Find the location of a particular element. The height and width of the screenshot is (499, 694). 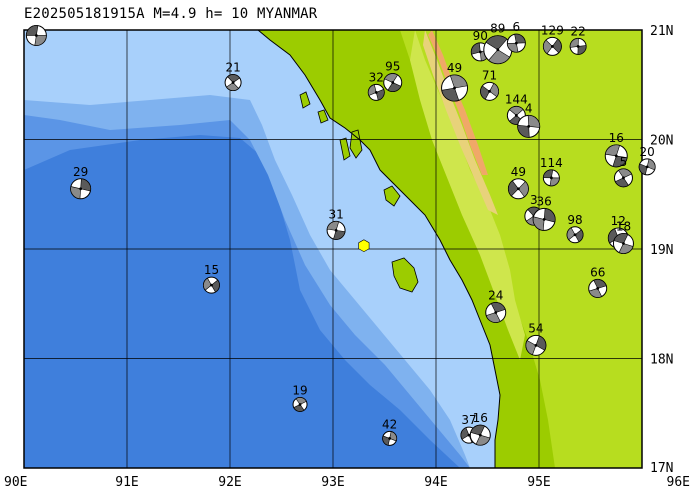

latitude-tick-label: 20N is located at coordinates (661, 141).